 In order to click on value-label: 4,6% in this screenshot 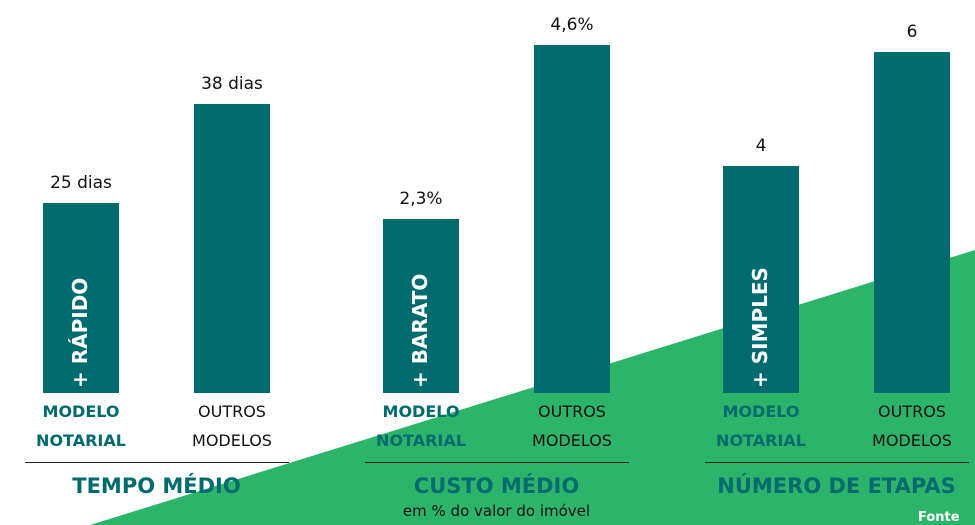, I will do `click(572, 25)`.